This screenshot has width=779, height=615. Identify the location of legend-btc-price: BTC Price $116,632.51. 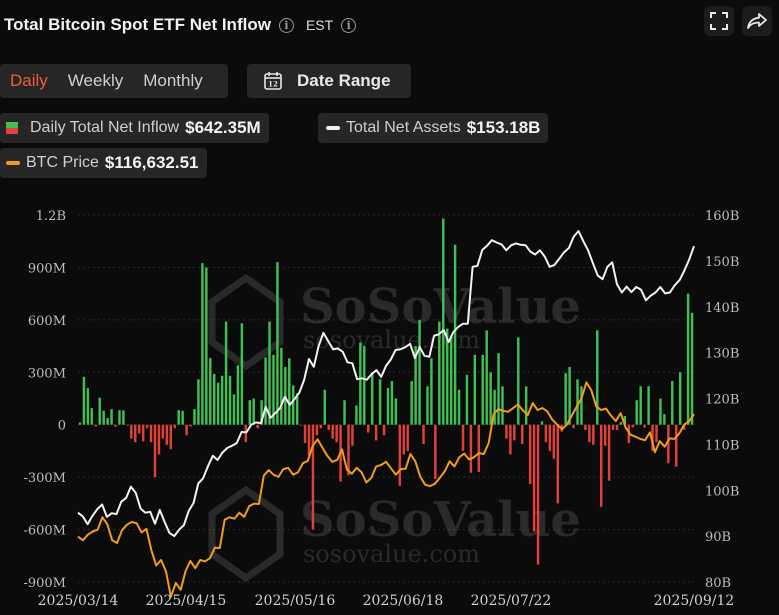
(103, 163).